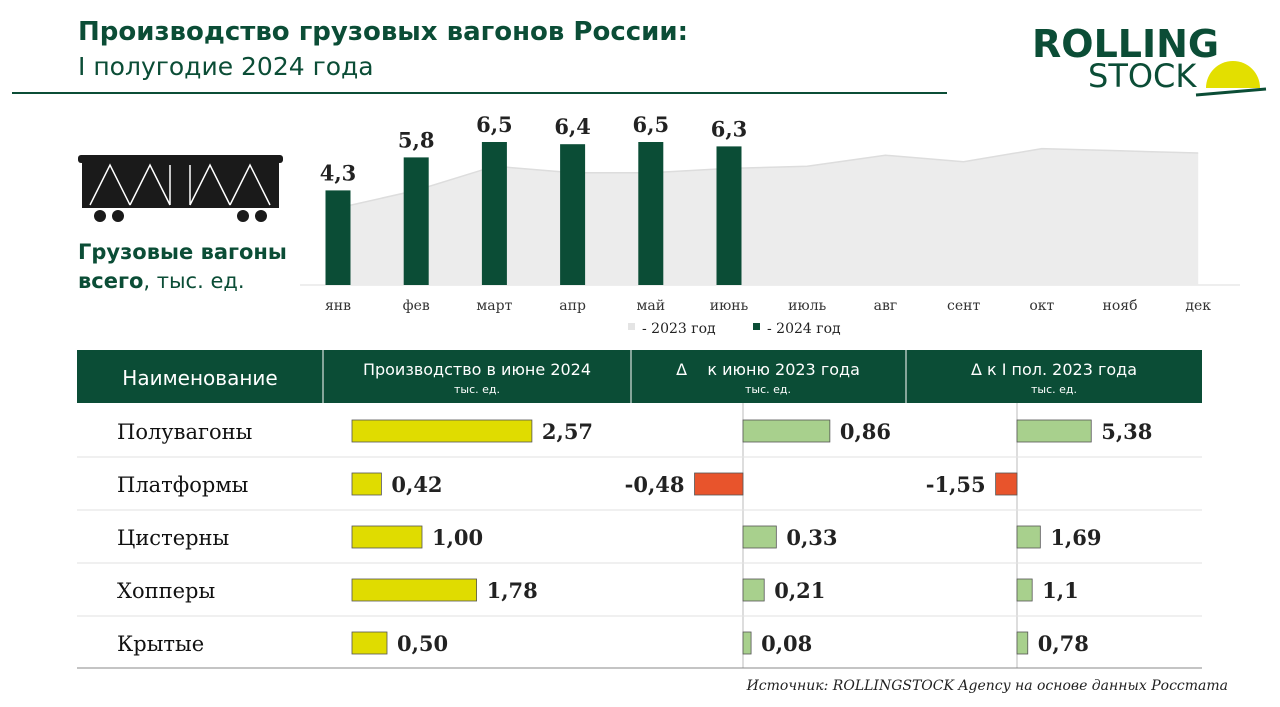 This screenshot has height=707, width=1280. I want to click on subtitle: I полугодие 2024 года, so click(226, 66).